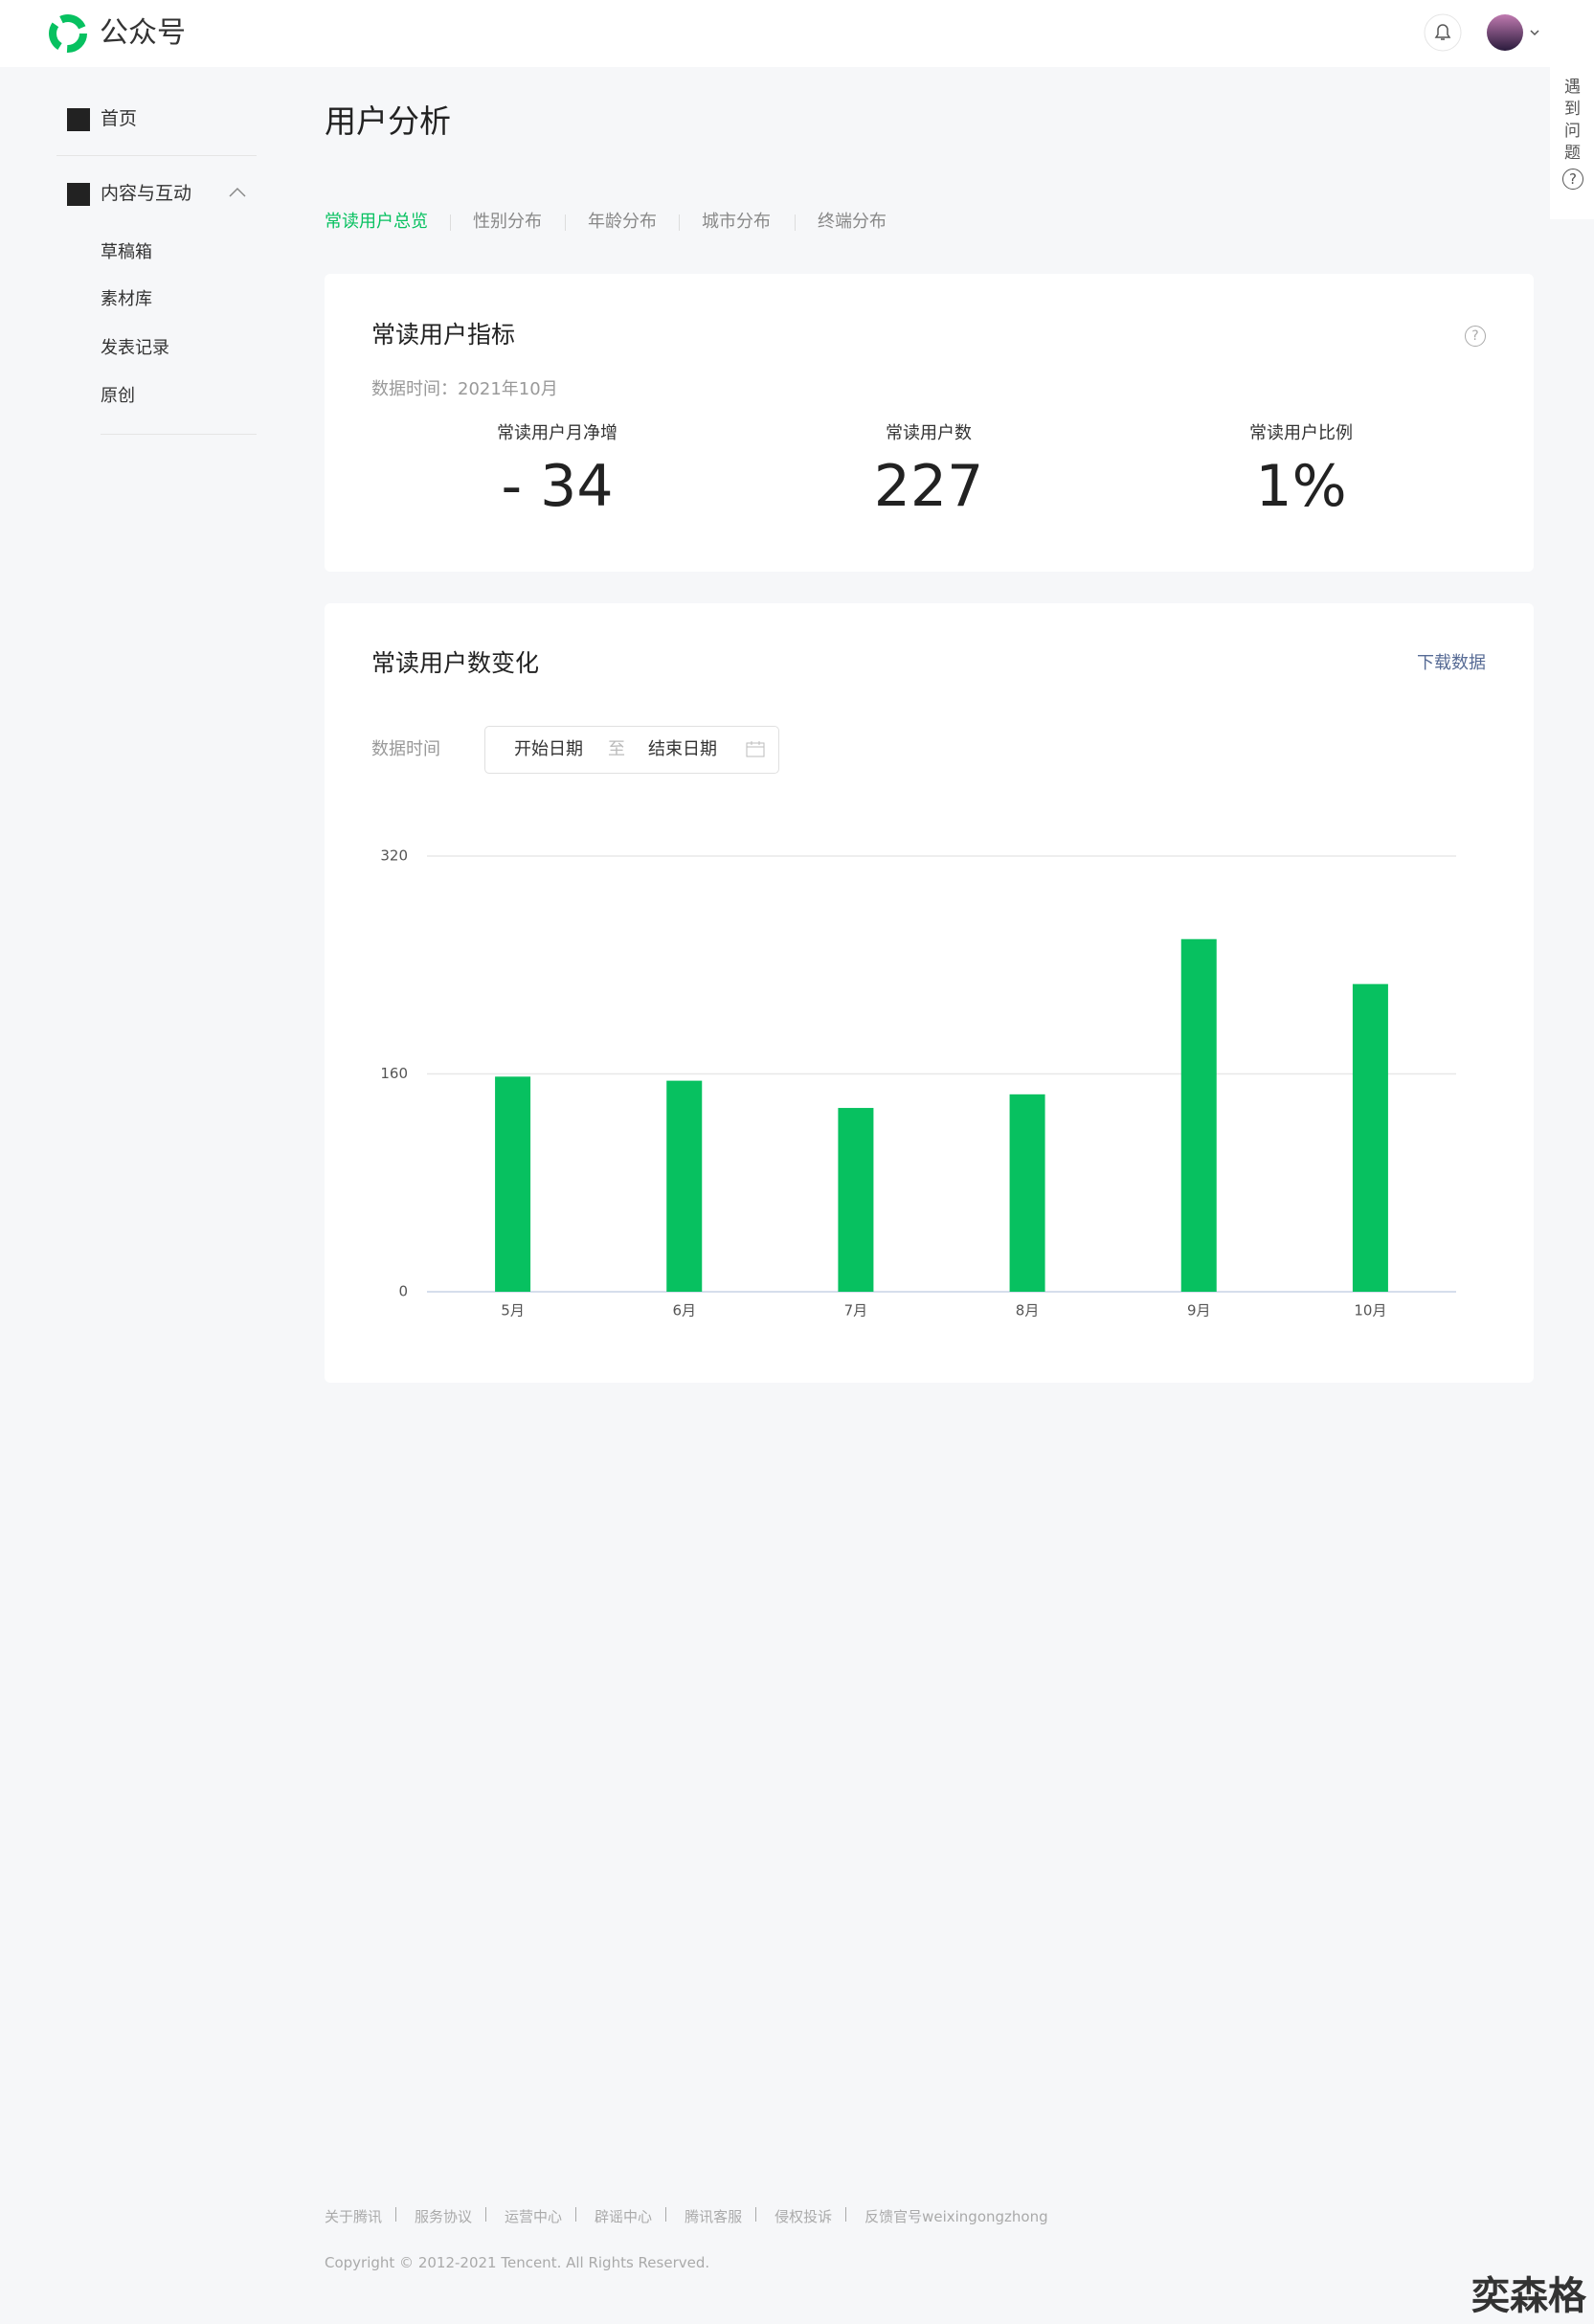 This screenshot has height=2324, width=1594. I want to click on footer-link: 腾讯客服, so click(714, 2216).